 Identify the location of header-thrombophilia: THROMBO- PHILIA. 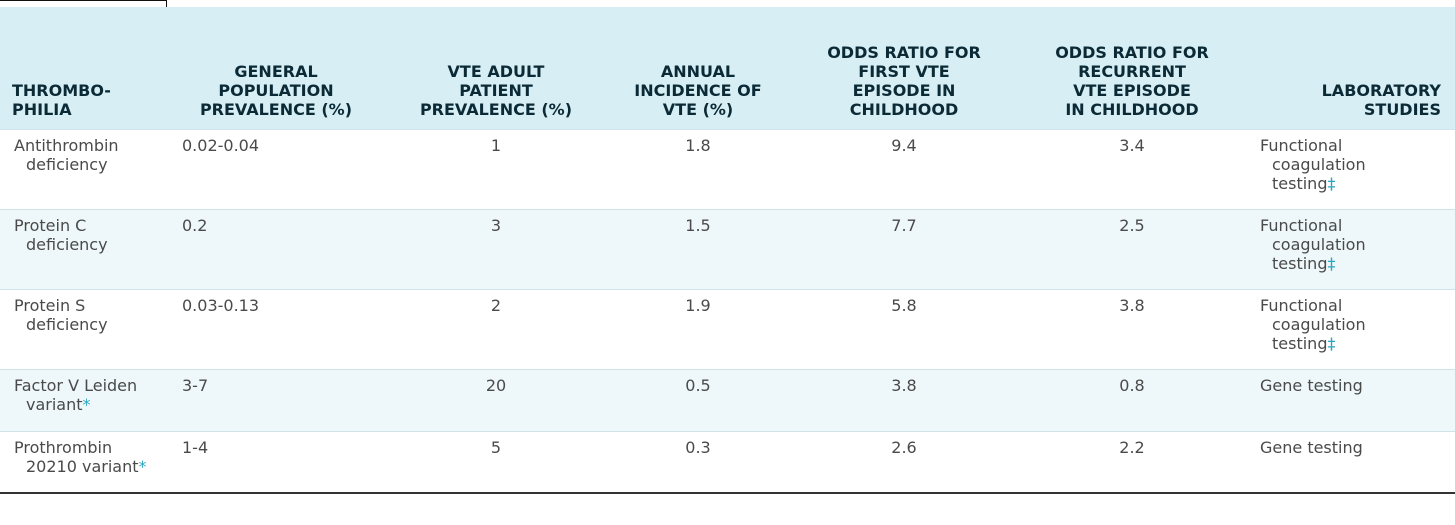
(61, 99).